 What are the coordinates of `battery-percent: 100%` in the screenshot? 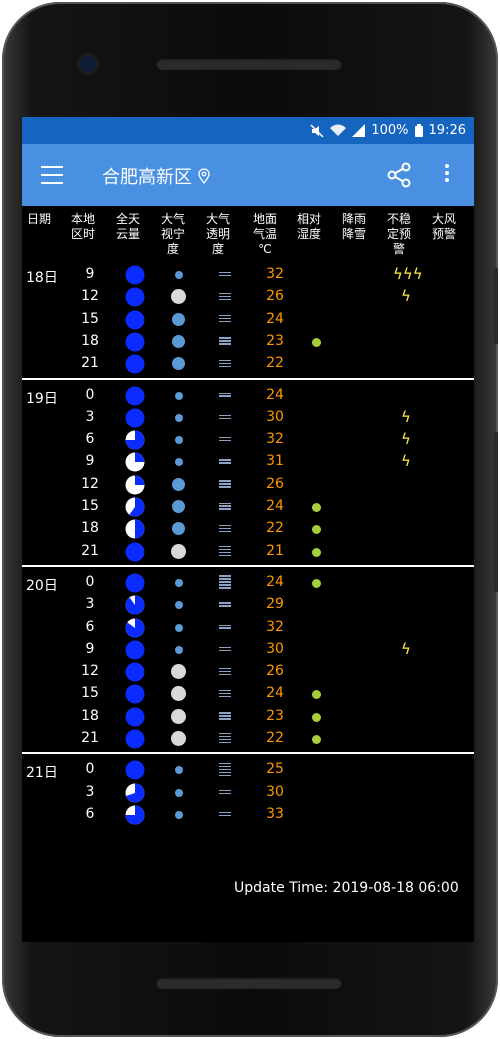 It's located at (390, 130).